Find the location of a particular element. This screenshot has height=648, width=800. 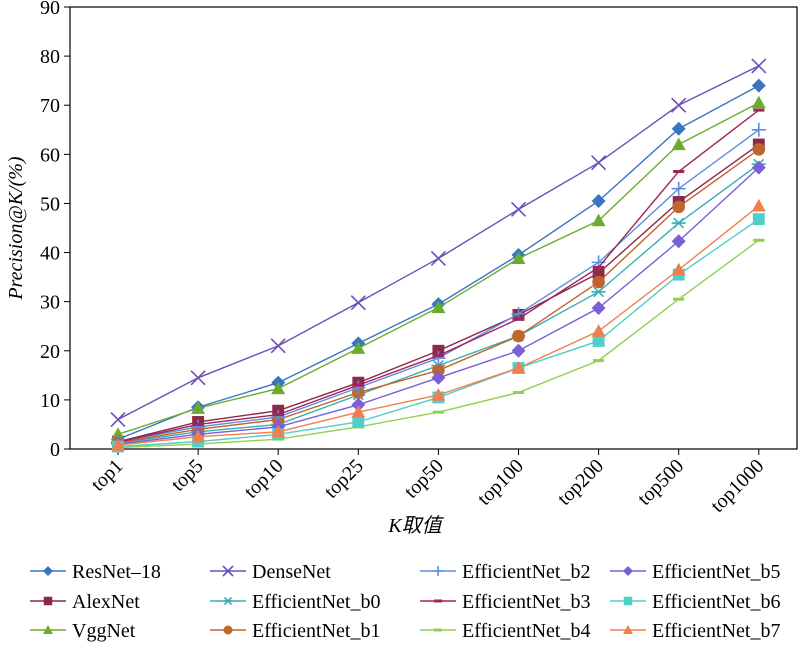

x-tick-label: top200 is located at coordinates (580, 482).